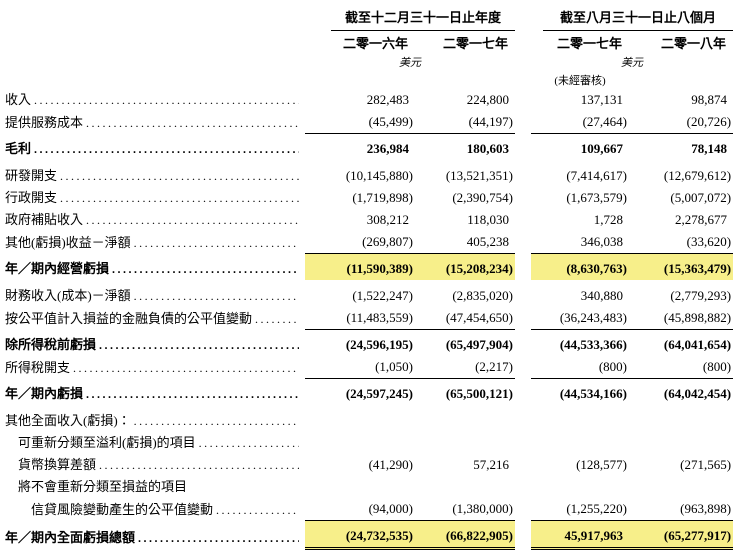  What do you see at coordinates (681, 391) in the screenshot?
I see `cell-8m2018: (64,042,454)` at bounding box center [681, 391].